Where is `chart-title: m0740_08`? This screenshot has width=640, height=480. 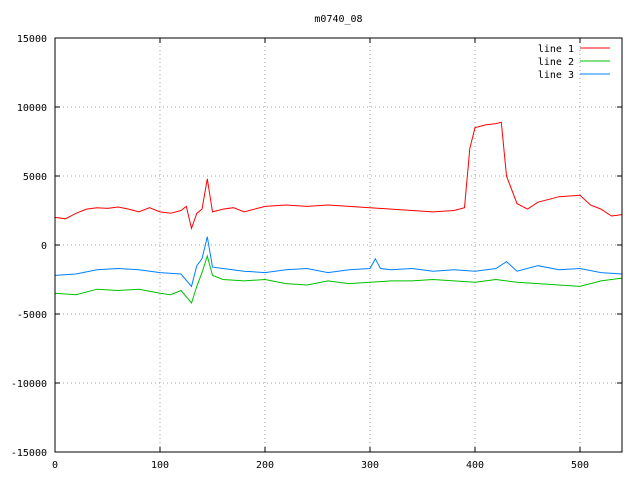
chart-title: m0740_08 is located at coordinates (338, 19).